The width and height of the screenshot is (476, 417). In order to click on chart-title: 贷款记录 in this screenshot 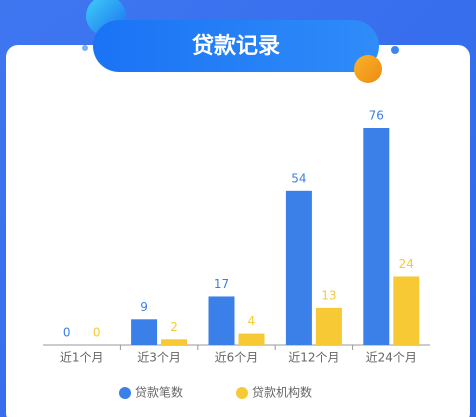, I will do `click(236, 46)`.